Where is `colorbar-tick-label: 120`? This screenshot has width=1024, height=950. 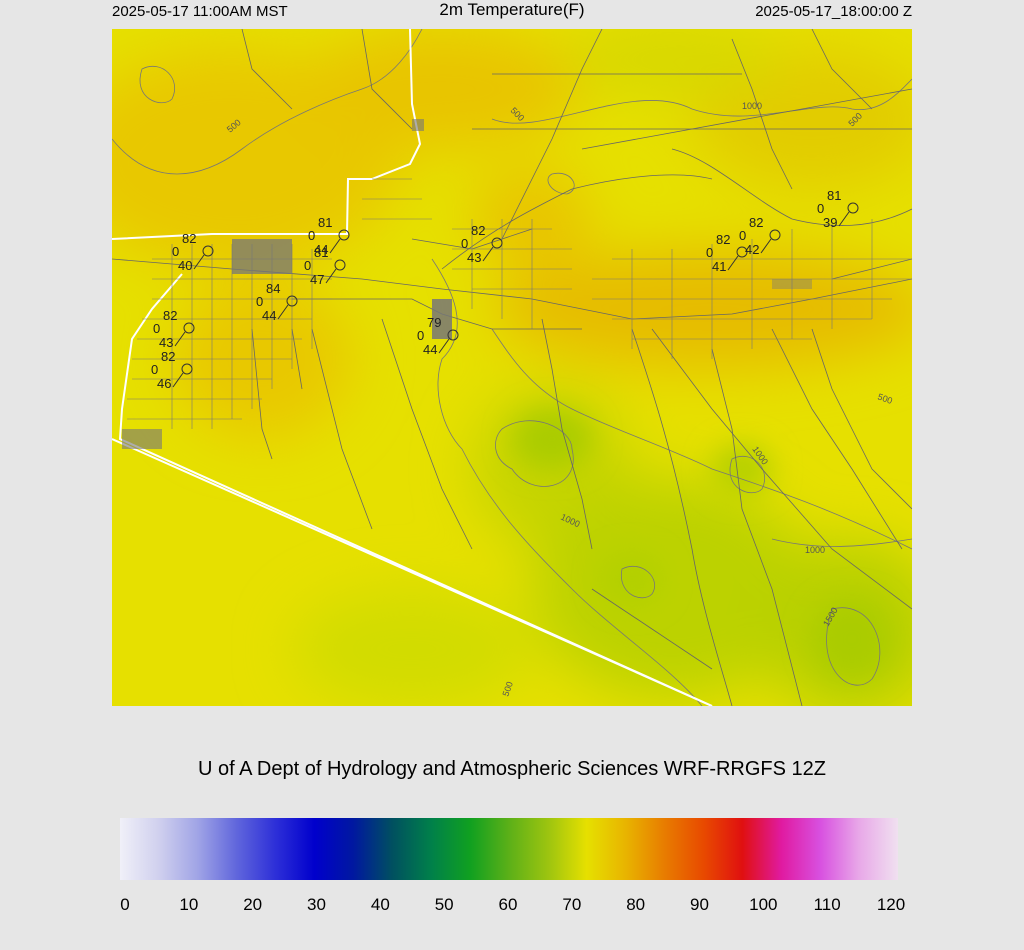 colorbar-tick-label: 120 is located at coordinates (891, 904).